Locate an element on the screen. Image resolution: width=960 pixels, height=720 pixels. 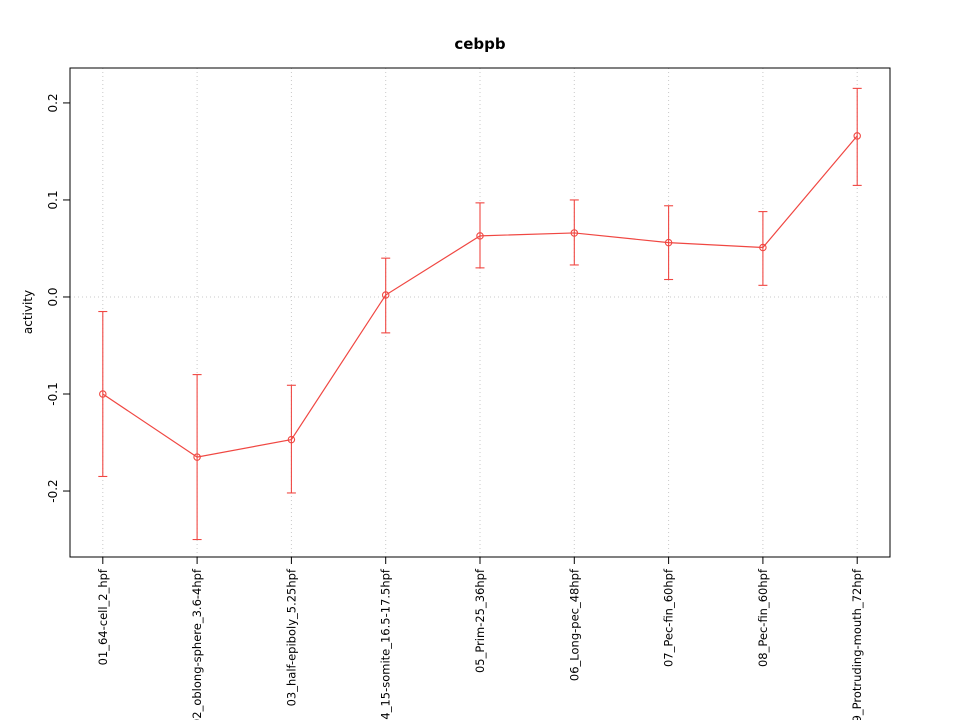
y-tick-label: 0.1 is located at coordinates (53, 199).